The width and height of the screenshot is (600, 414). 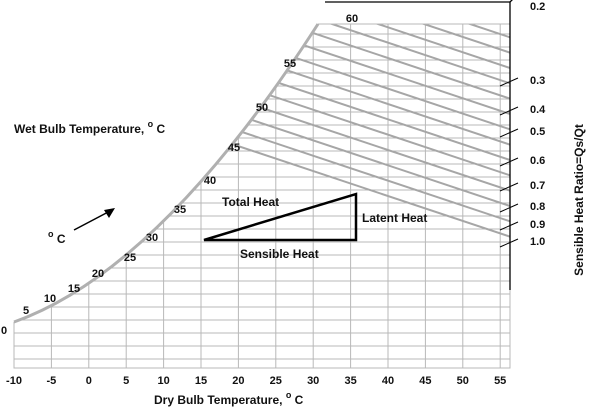 I want to click on latent-heat-label: Latent Heat, so click(x=394, y=218).